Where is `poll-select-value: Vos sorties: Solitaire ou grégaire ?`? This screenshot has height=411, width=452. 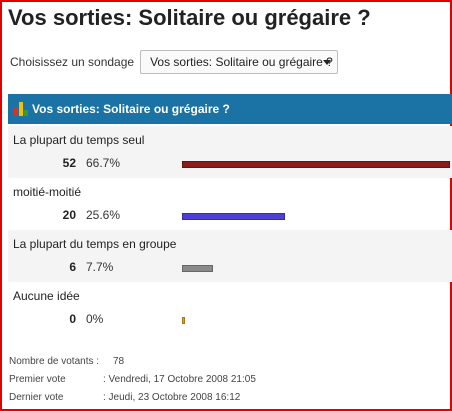
poll-select-value: Vos sorties: Solitaire ou grégaire ? is located at coordinates (241, 62).